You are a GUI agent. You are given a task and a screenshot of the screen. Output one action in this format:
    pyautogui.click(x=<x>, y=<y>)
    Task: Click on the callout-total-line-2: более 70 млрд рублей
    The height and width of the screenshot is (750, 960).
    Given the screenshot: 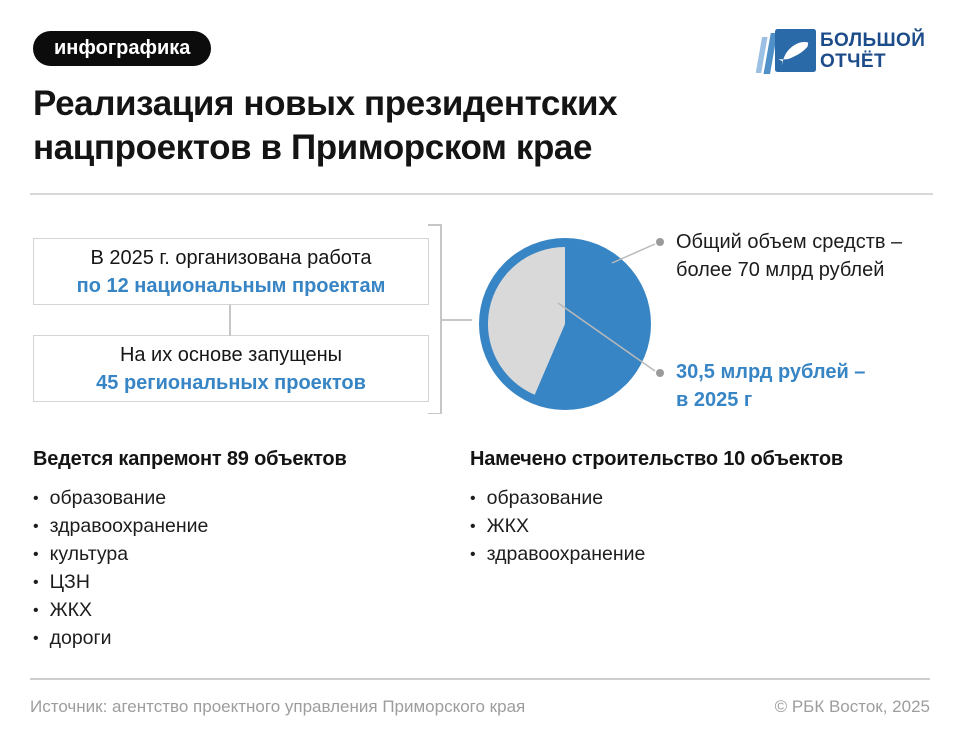 What is the action you would take?
    pyautogui.click(x=780, y=270)
    